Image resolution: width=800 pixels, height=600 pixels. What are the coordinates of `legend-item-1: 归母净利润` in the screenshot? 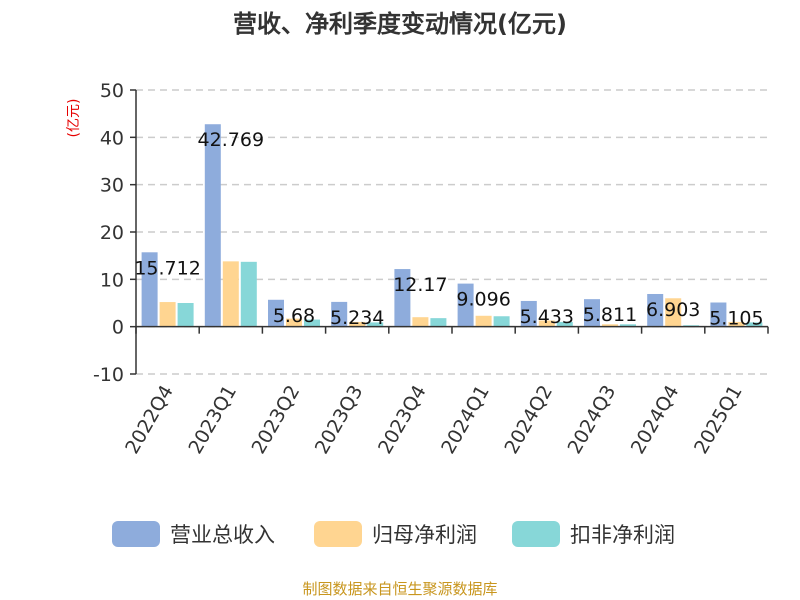 It's located at (395, 534).